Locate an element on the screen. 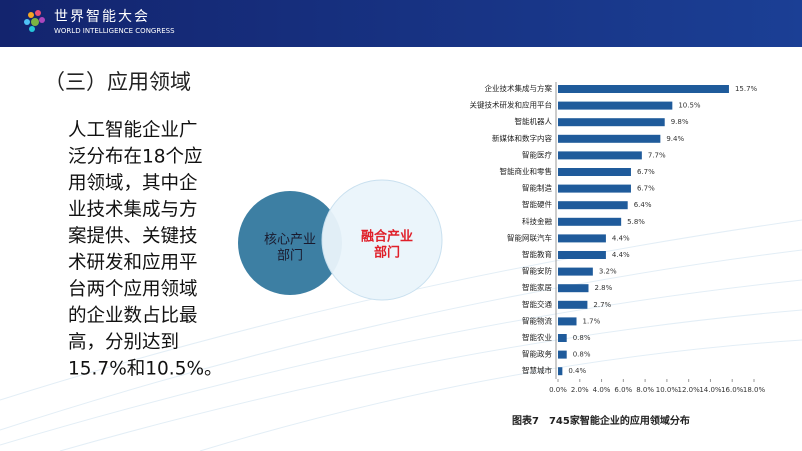  value-label: 15.7% is located at coordinates (746, 89).